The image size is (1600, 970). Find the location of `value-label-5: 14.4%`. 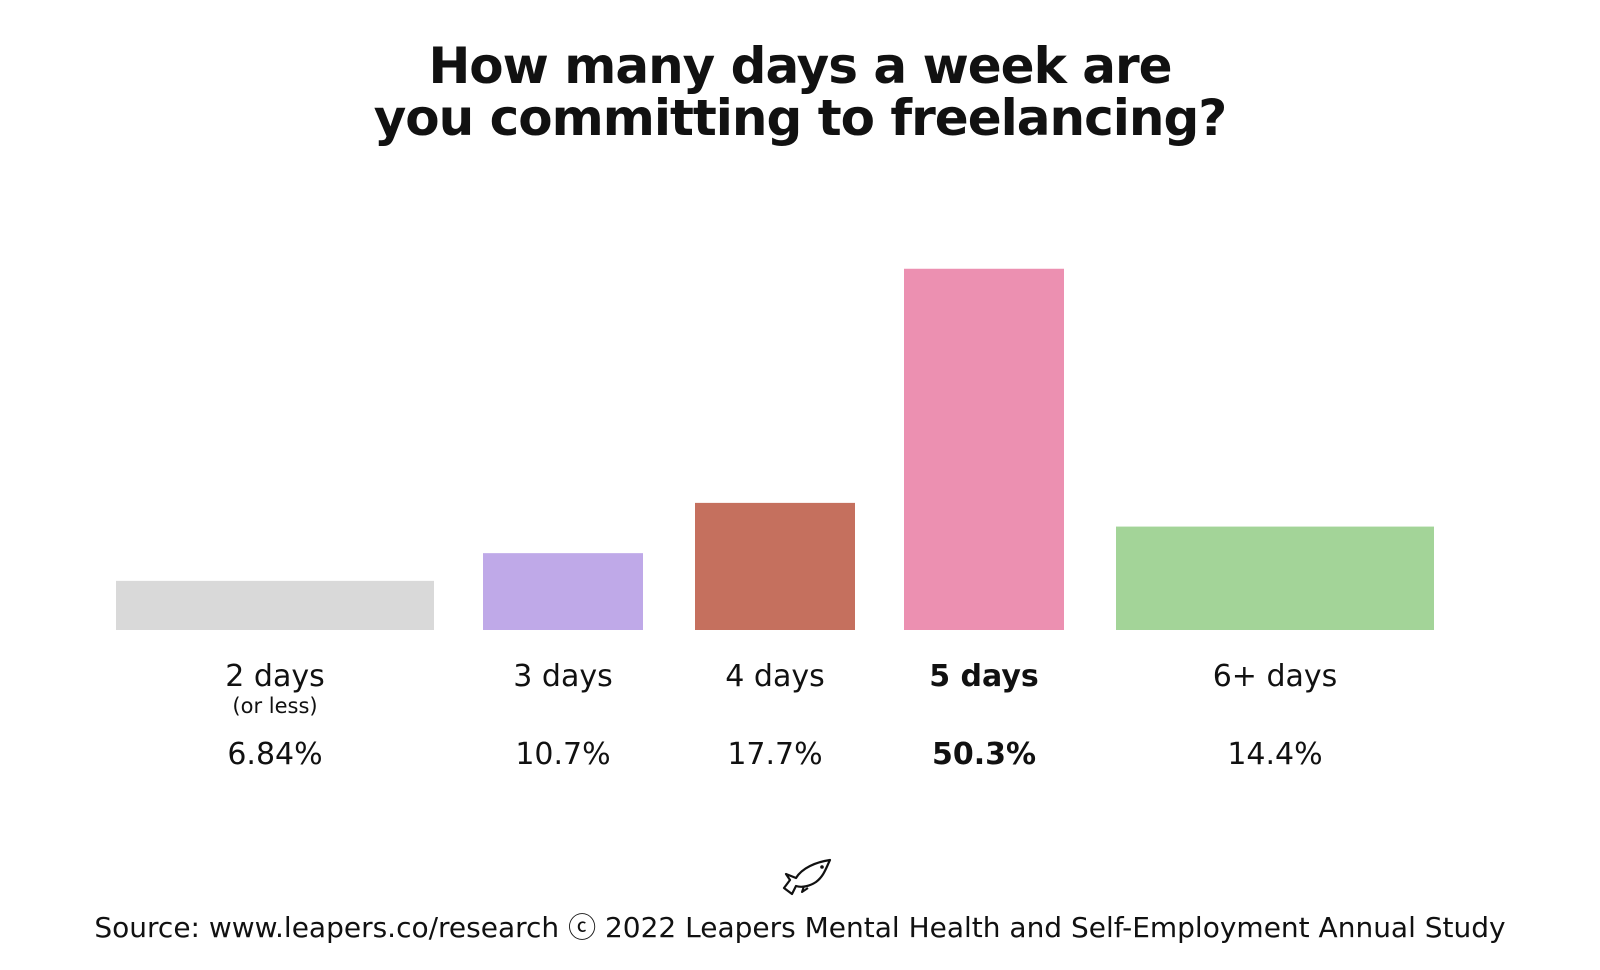

value-label-5: 14.4% is located at coordinates (1274, 754).